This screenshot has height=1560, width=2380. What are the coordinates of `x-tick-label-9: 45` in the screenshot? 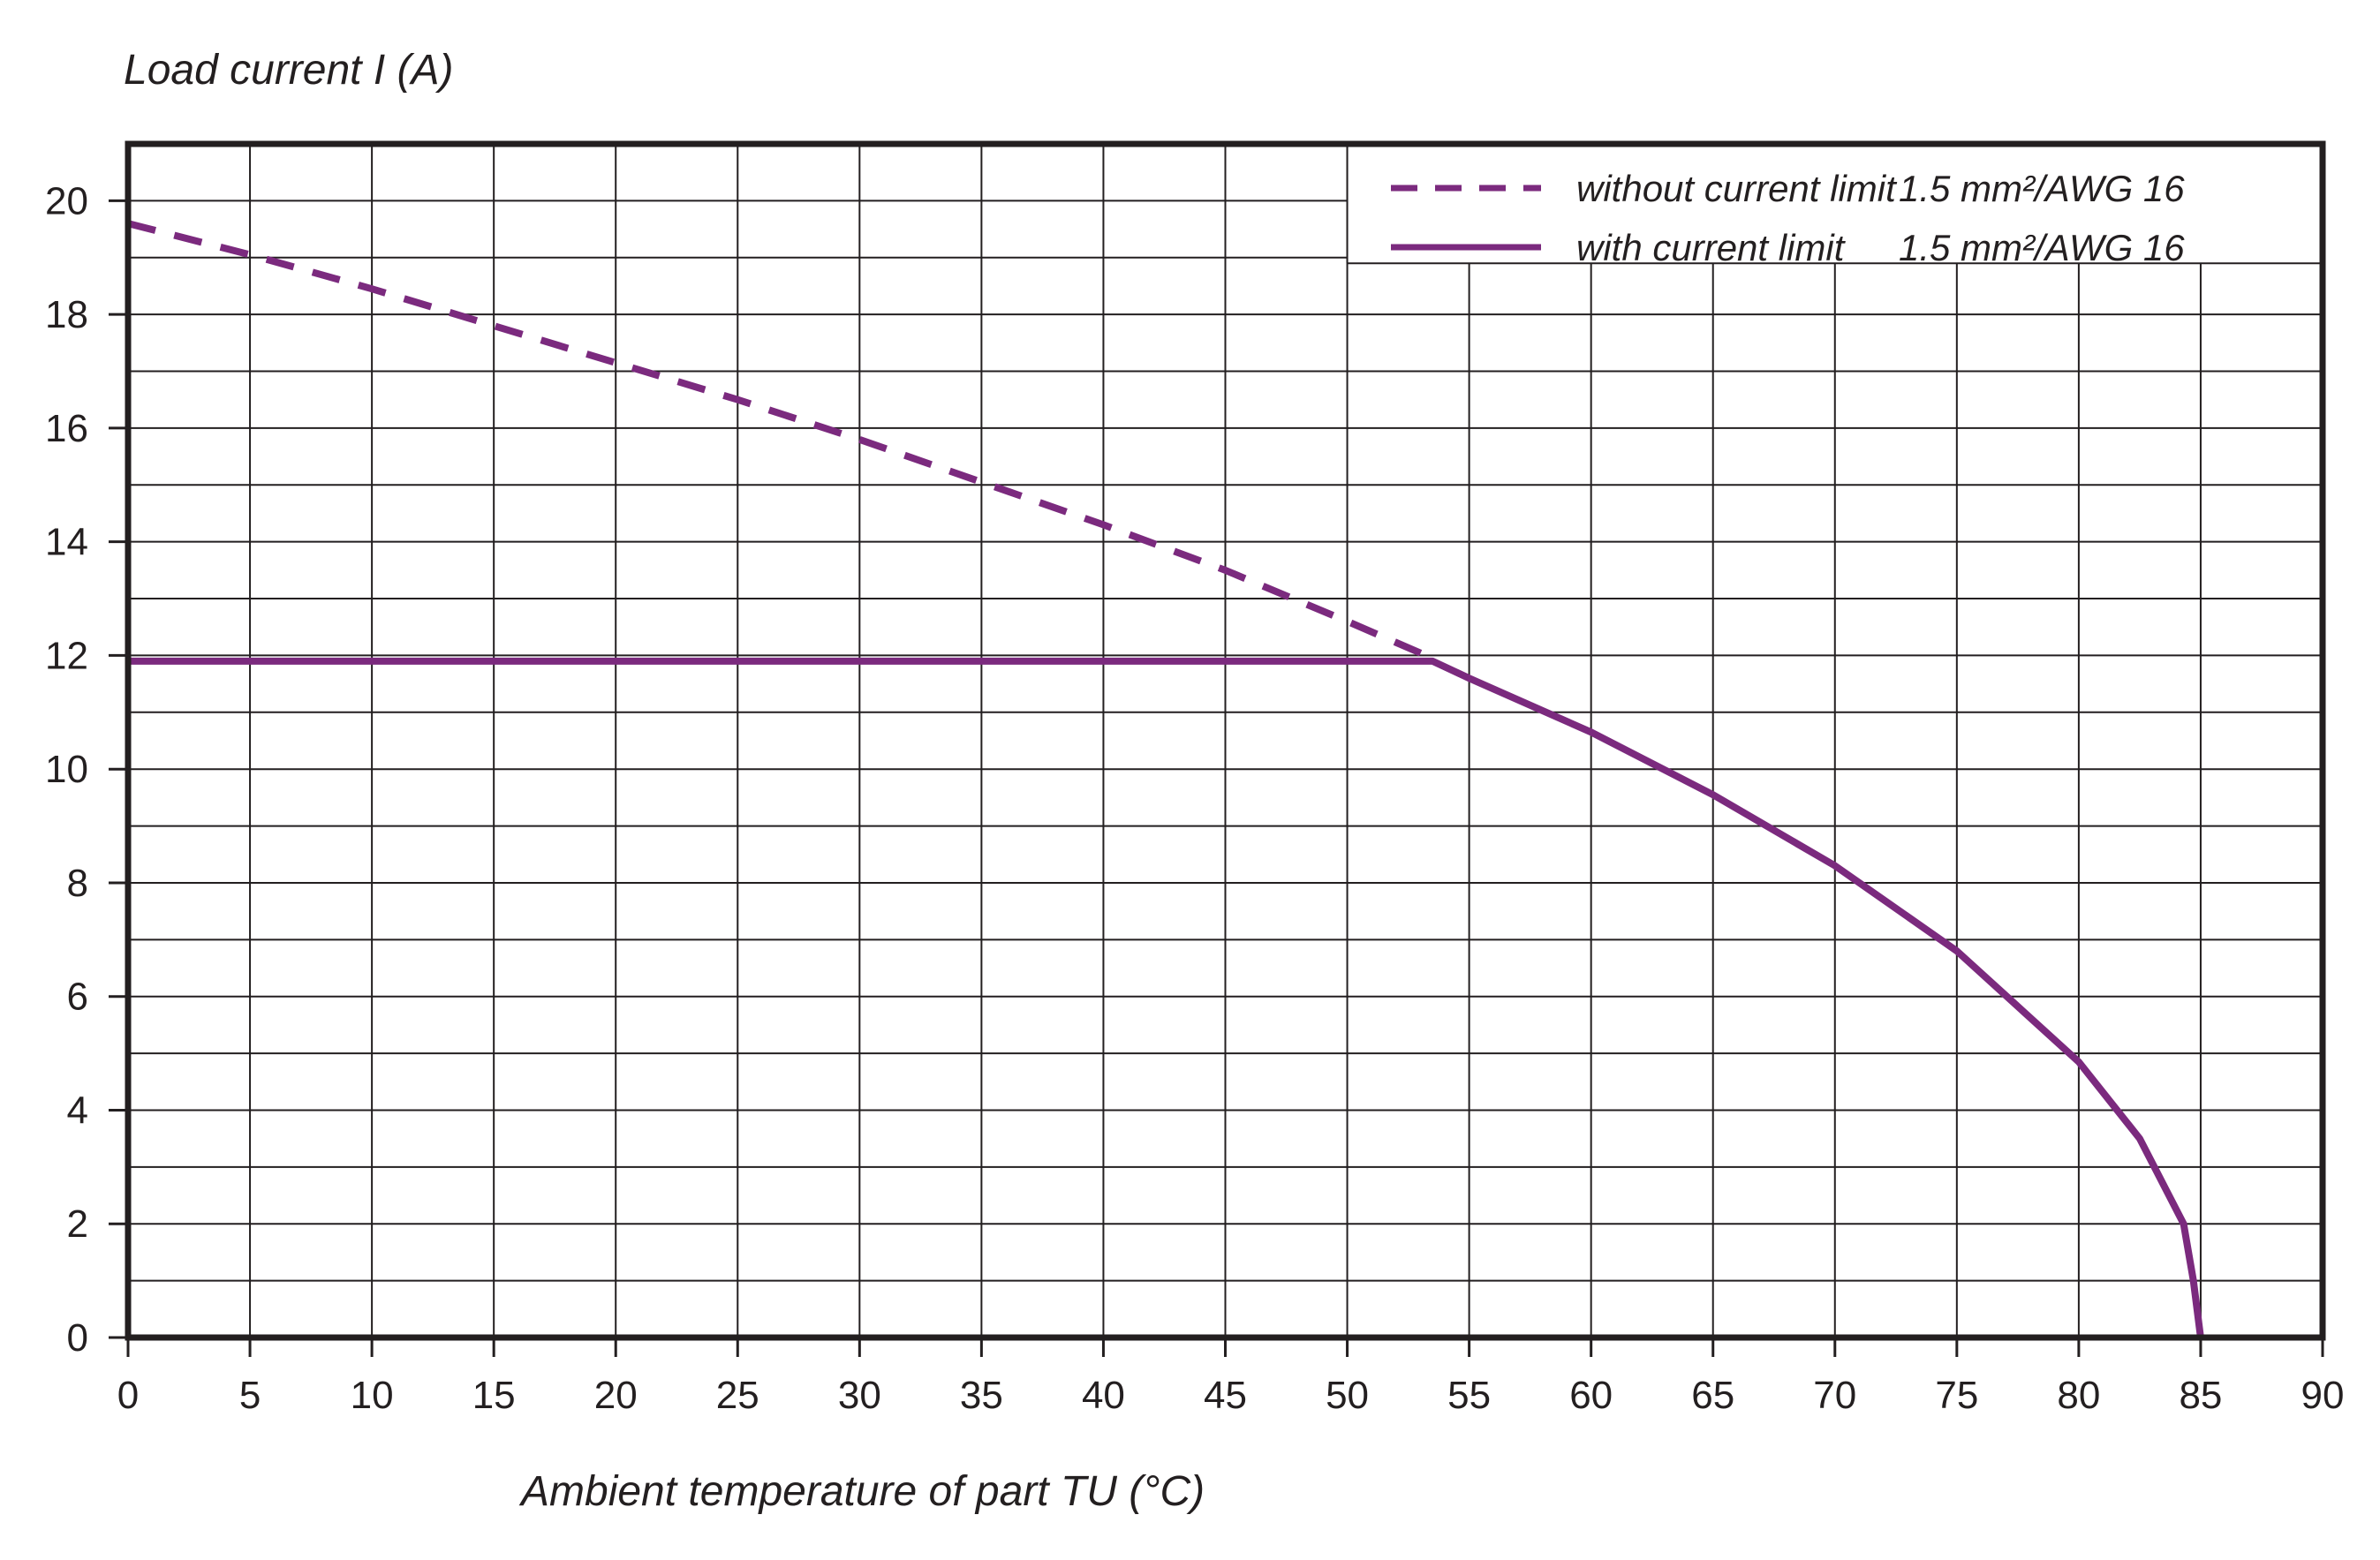 It's located at (1225, 1395).